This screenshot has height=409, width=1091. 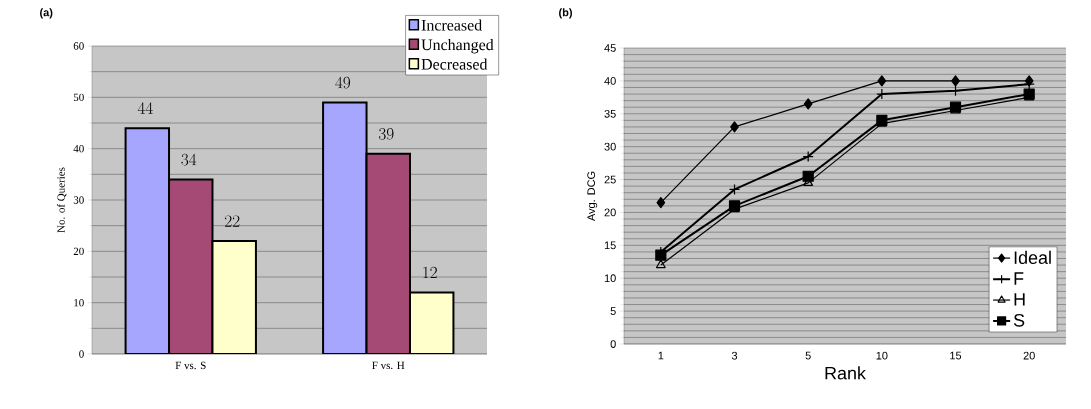 I want to click on chart-title: (b), so click(x=565, y=13).